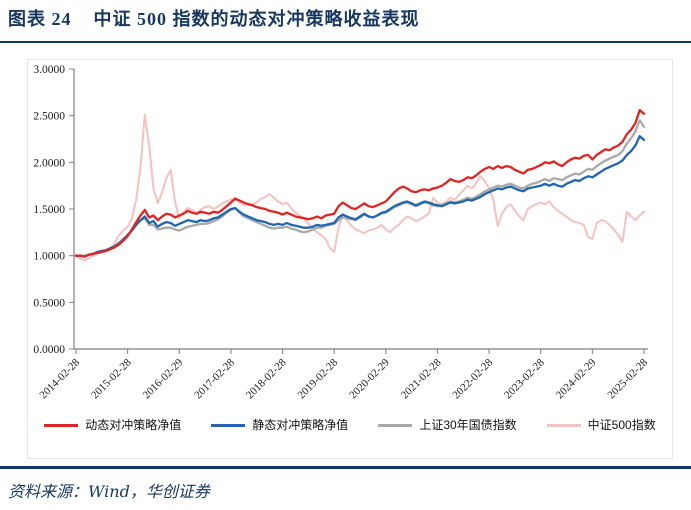  I want to click on x-tick-label: 2024-02-29, so click(576, 378).